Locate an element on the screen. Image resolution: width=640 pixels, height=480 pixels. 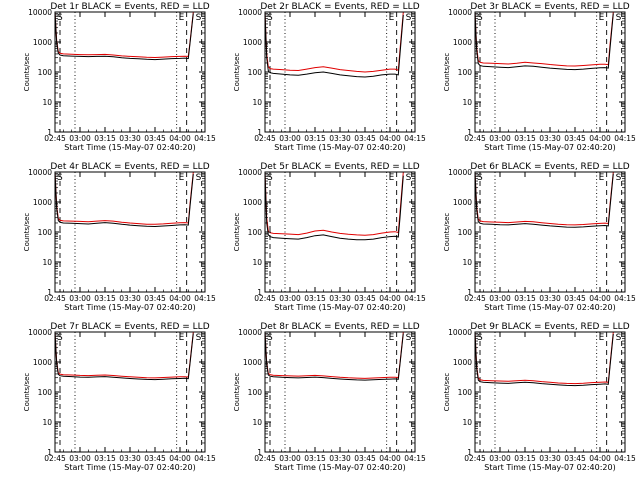
panel-title: Det 5r BLACK = Events, RED = LLD is located at coordinates (339, 167).